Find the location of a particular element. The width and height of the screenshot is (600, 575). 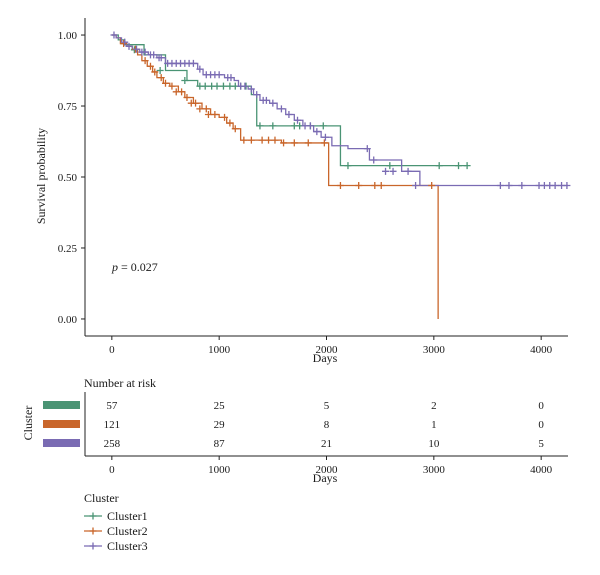

risk-cell: 21 is located at coordinates (326, 444).